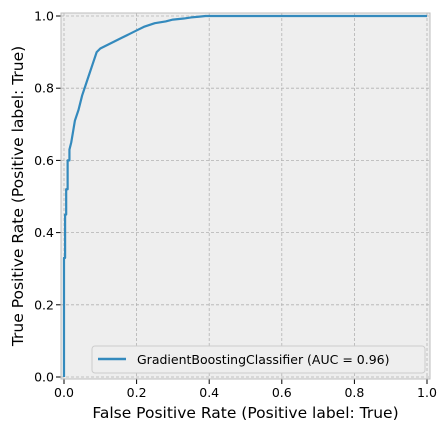  I want to click on x-tick-label: 0.0, so click(64, 392).